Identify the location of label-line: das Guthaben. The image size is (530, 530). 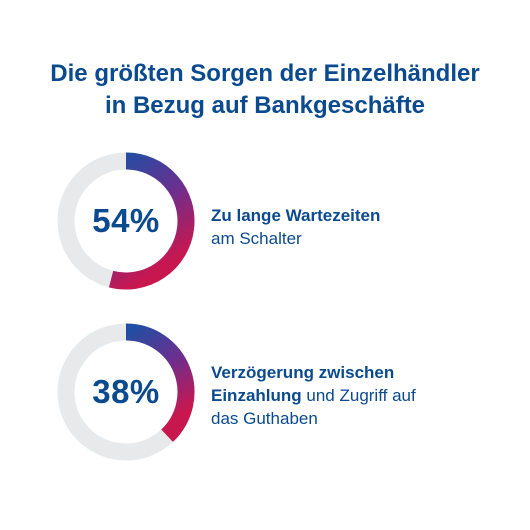
(313, 418).